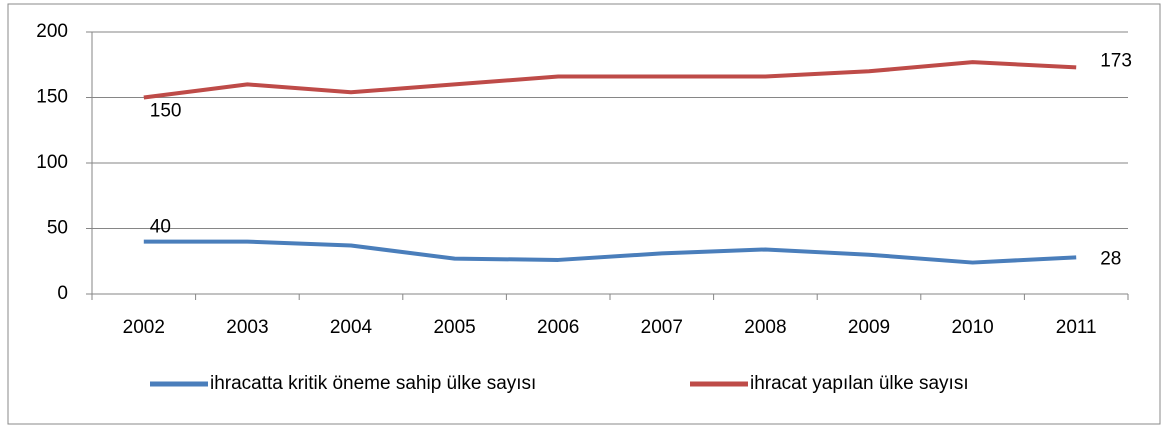 The image size is (1169, 428). I want to click on x-tick-label: 2011, so click(1076, 327).